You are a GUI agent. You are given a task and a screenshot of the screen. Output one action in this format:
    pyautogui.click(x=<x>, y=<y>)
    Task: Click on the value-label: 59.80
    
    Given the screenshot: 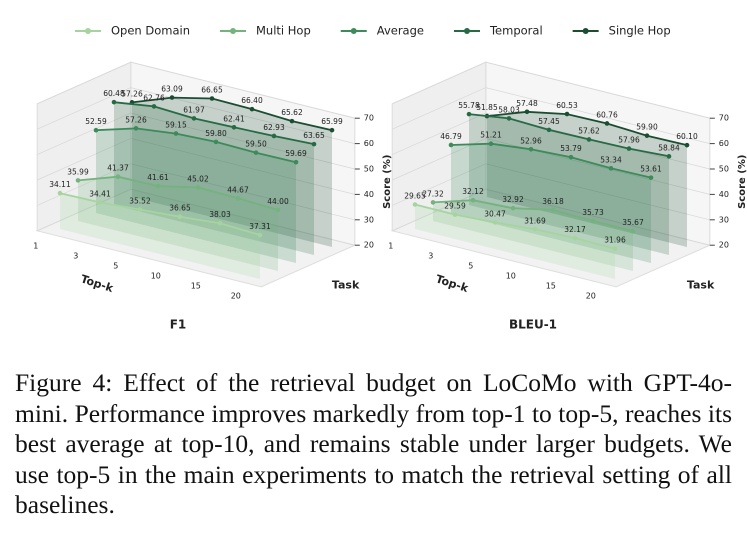 What is the action you would take?
    pyautogui.click(x=216, y=133)
    